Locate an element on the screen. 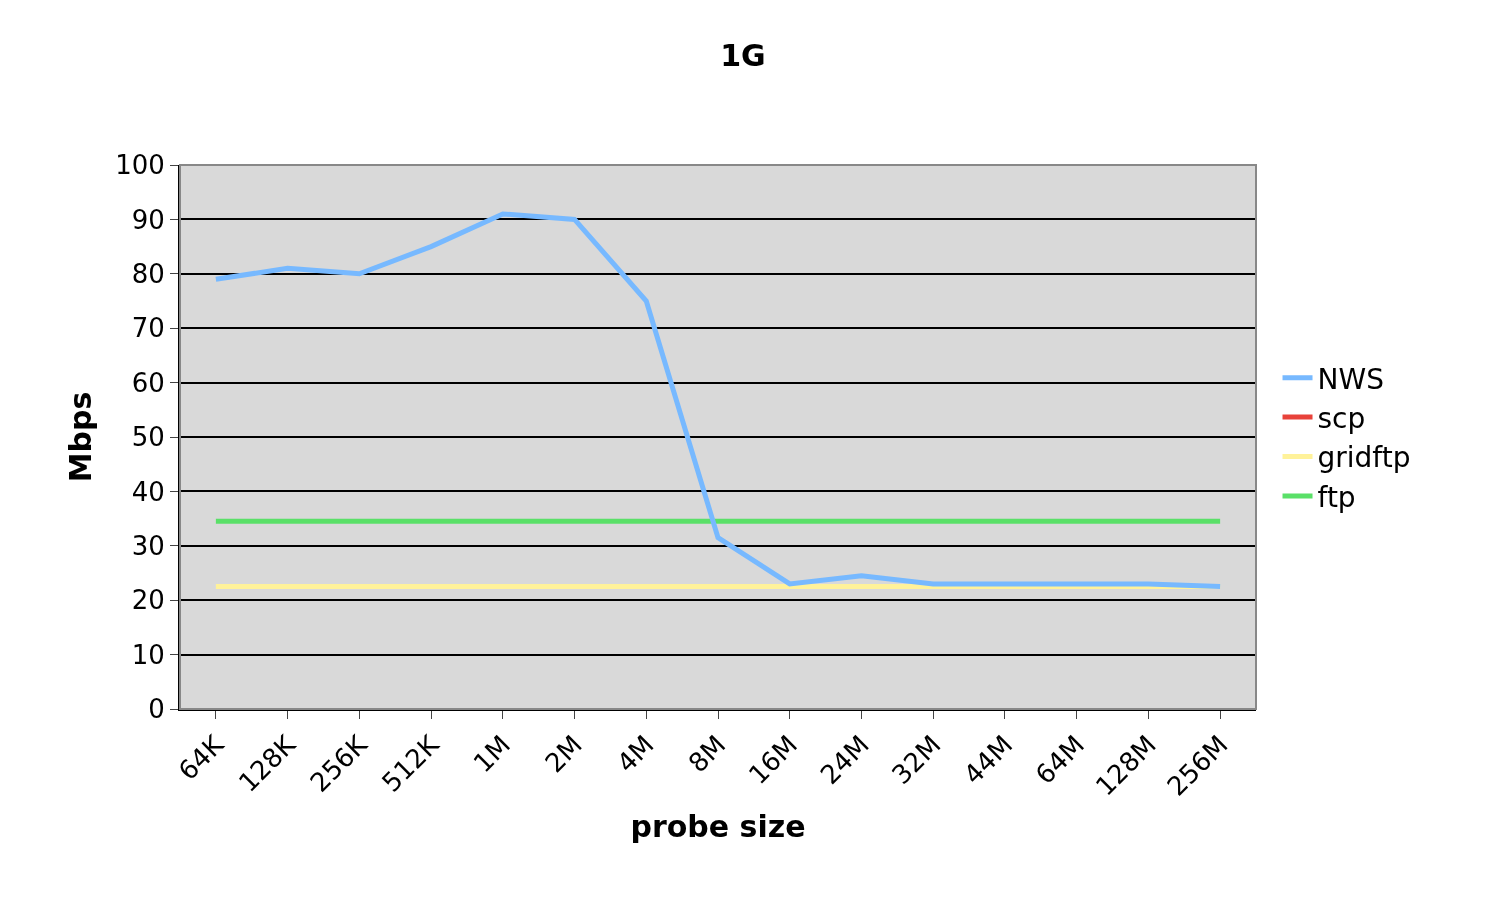 Image resolution: width=1486 pixels, height=909 pixels. x-tick-label: 8M is located at coordinates (707, 754).